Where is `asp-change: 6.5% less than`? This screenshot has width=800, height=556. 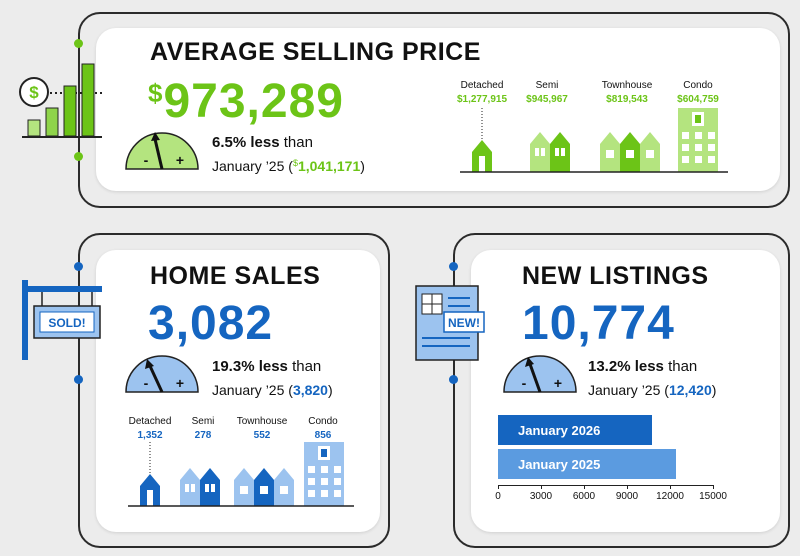 asp-change: 6.5% less than is located at coordinates (262, 142).